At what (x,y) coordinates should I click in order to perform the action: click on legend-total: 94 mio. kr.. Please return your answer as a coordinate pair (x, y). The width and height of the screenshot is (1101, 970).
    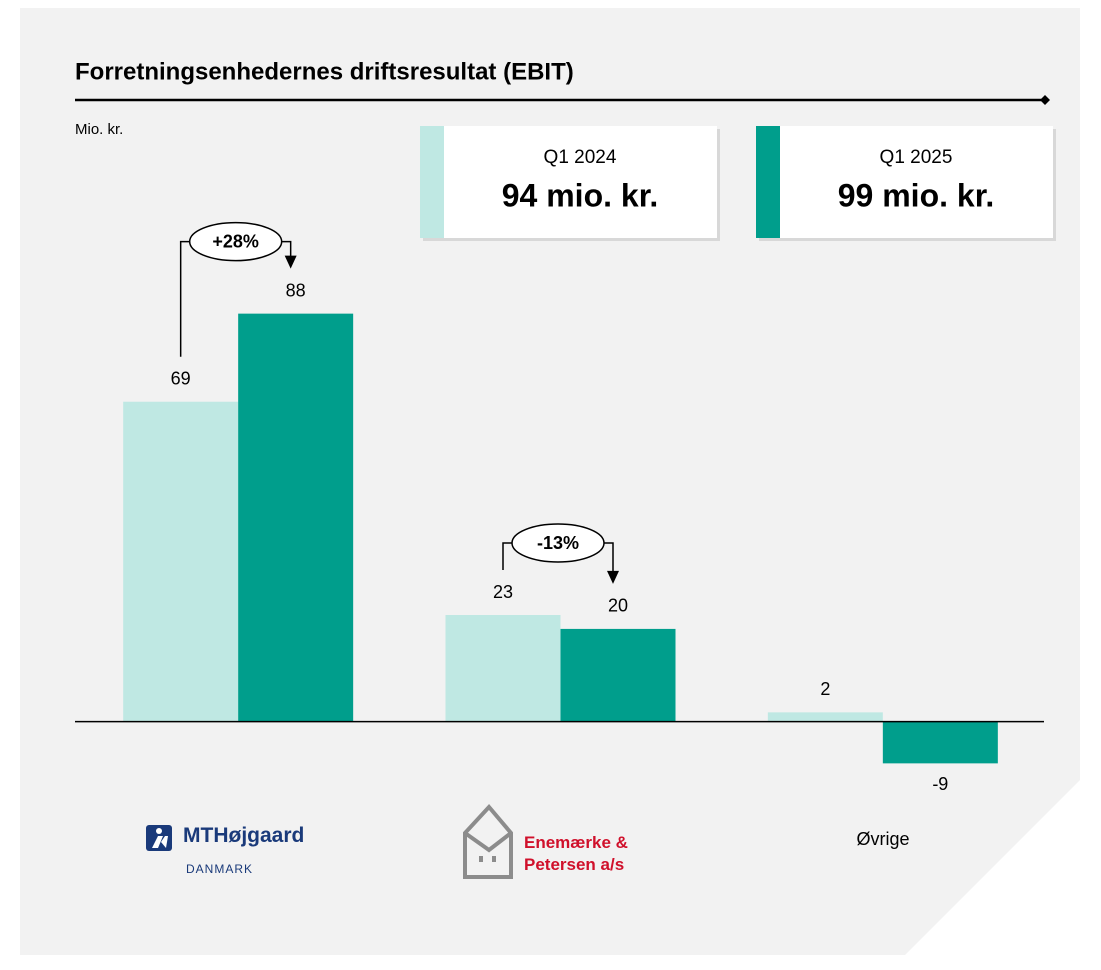
    Looking at the image, I should click on (580, 195).